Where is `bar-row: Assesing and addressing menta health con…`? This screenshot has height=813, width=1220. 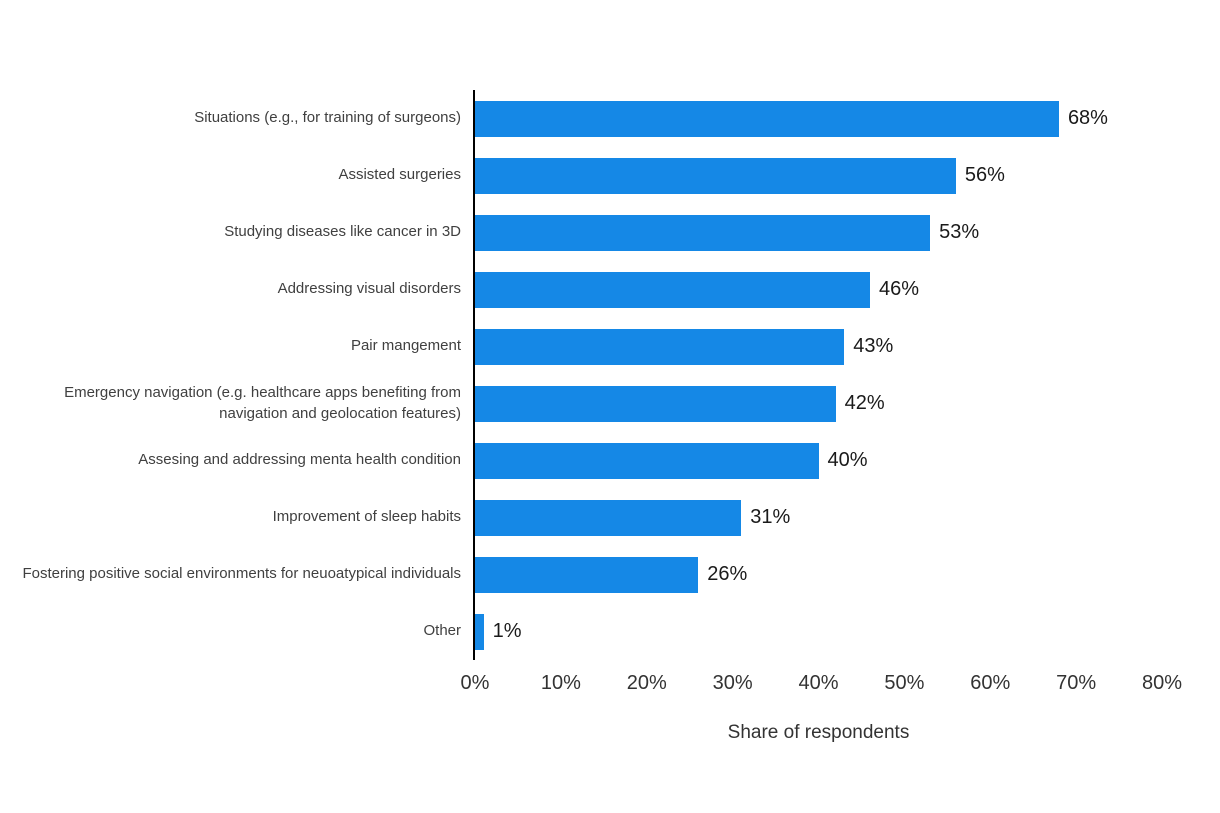
bar-row: Assesing and addressing menta health con… is located at coordinates (610, 460).